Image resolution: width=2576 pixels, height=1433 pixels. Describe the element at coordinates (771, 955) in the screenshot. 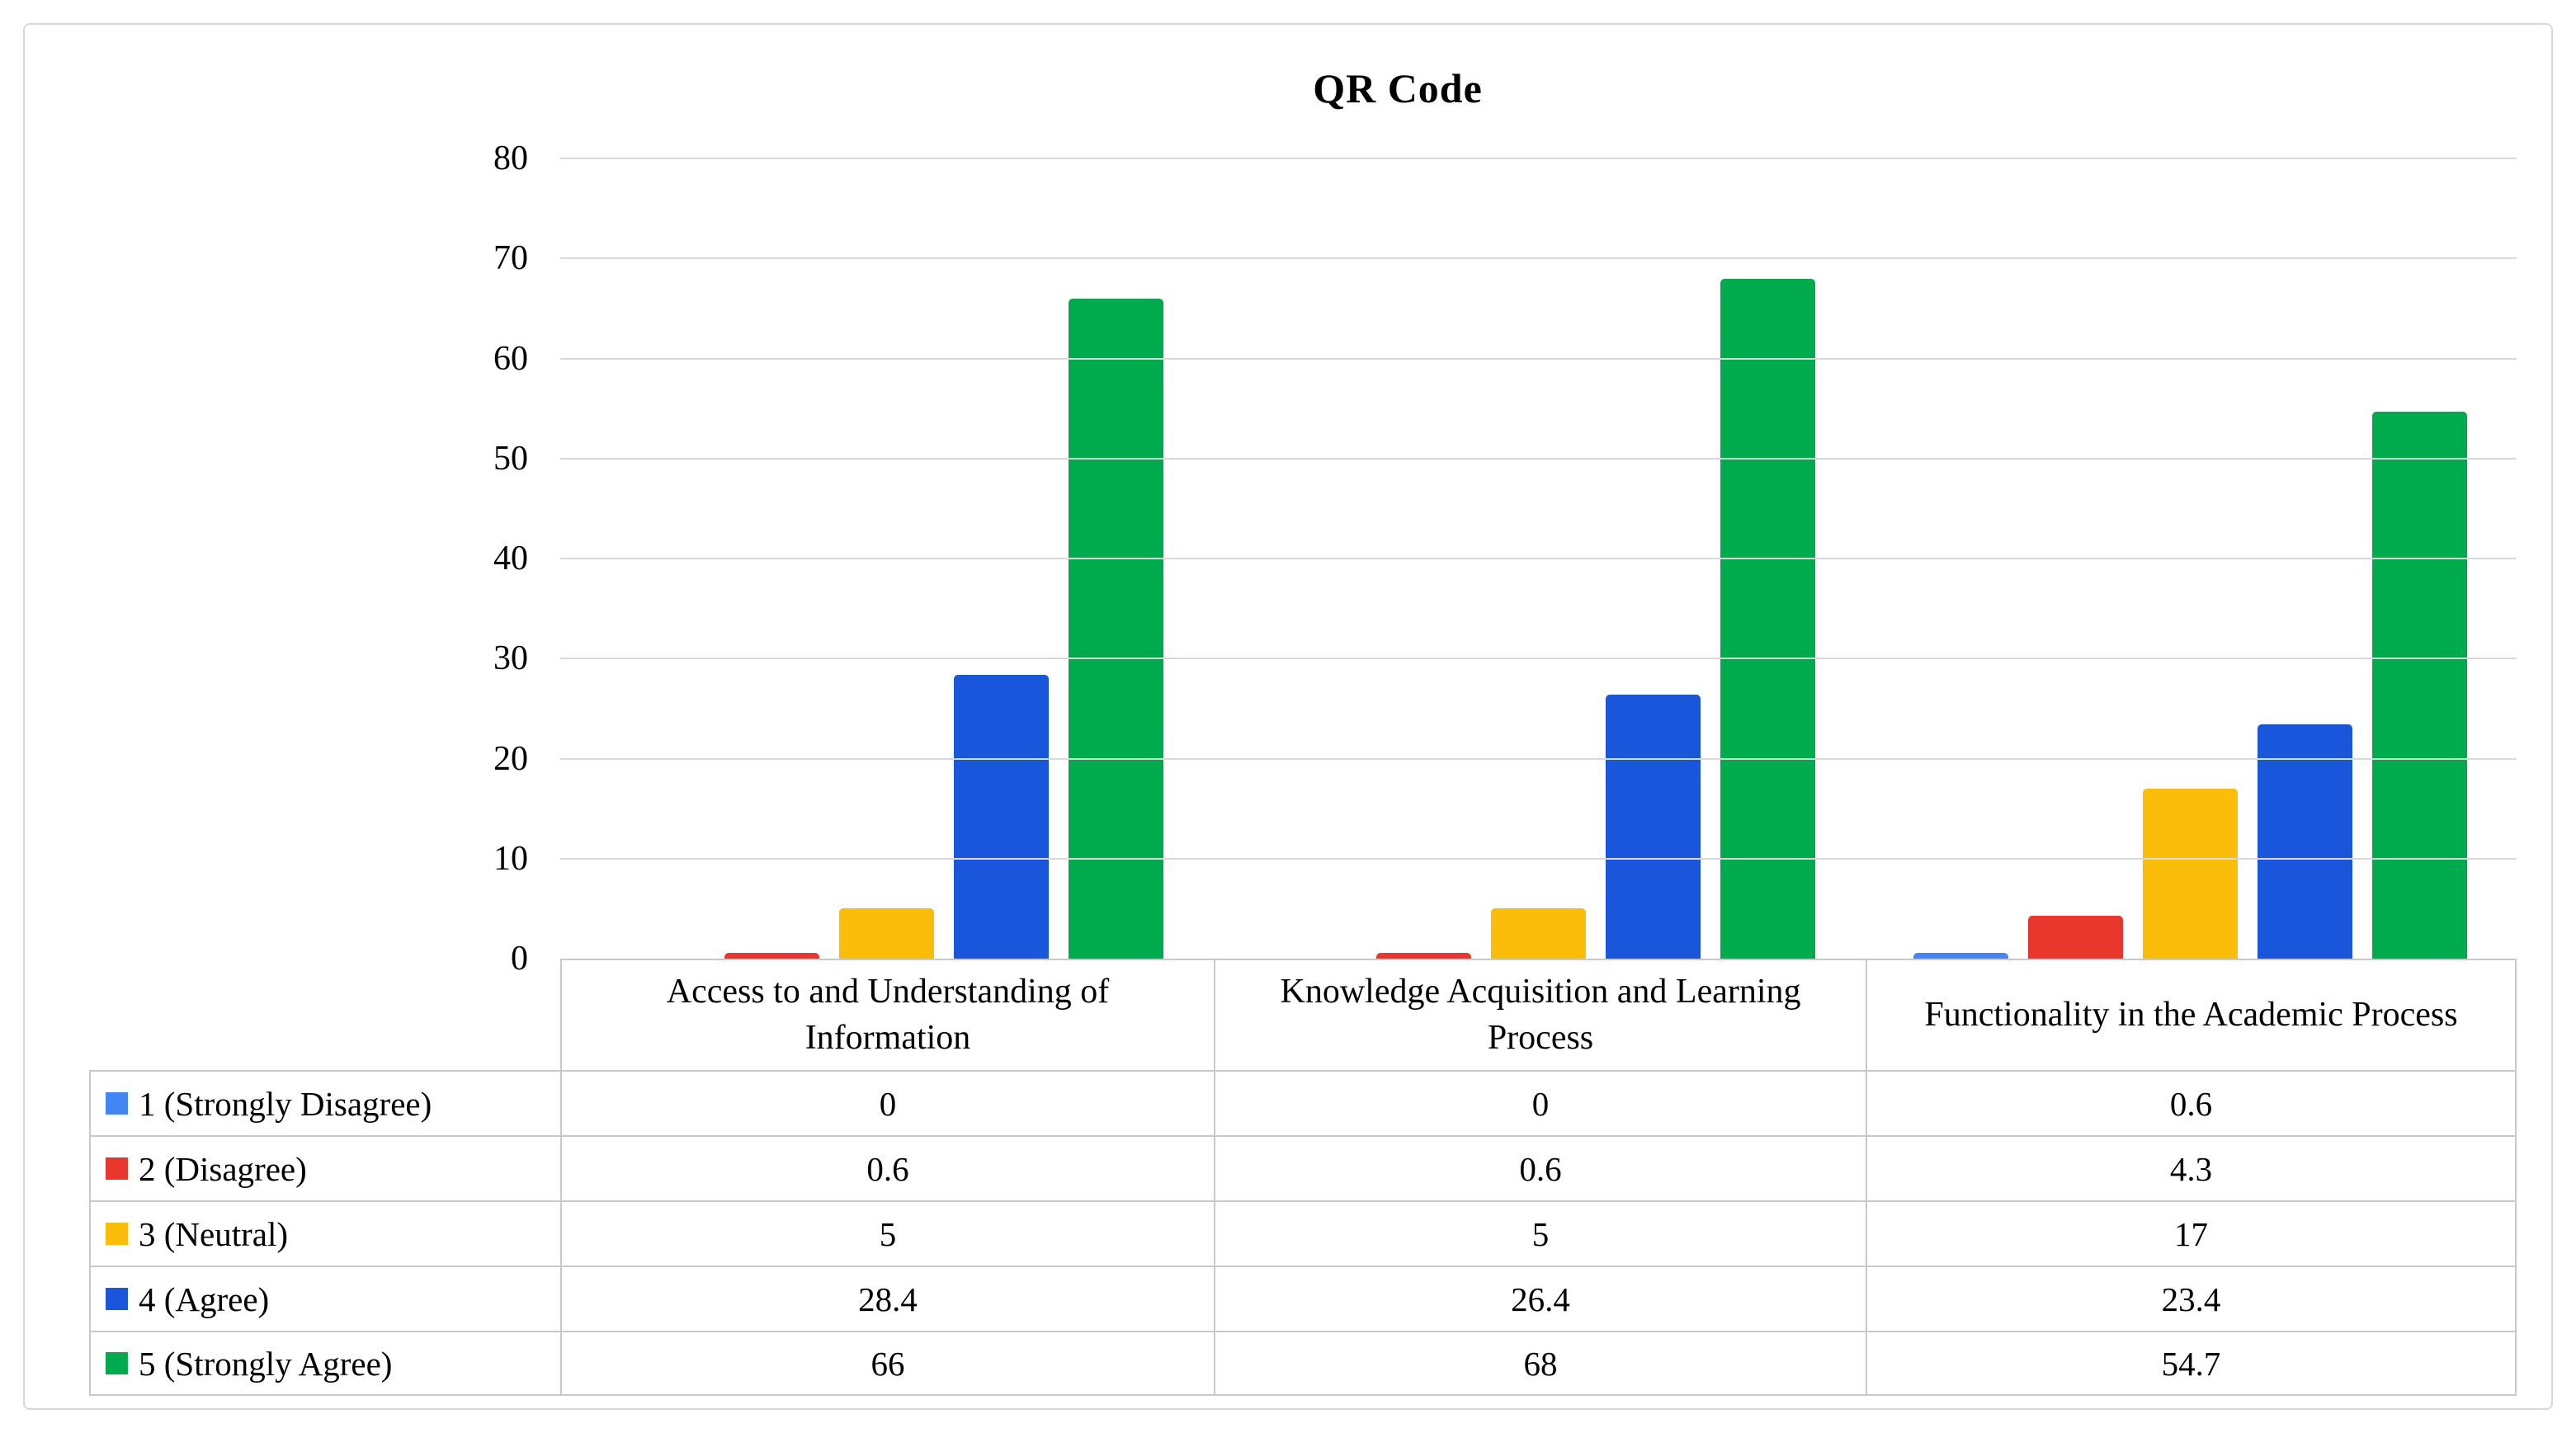

I see `bar-s2-c1` at that location.